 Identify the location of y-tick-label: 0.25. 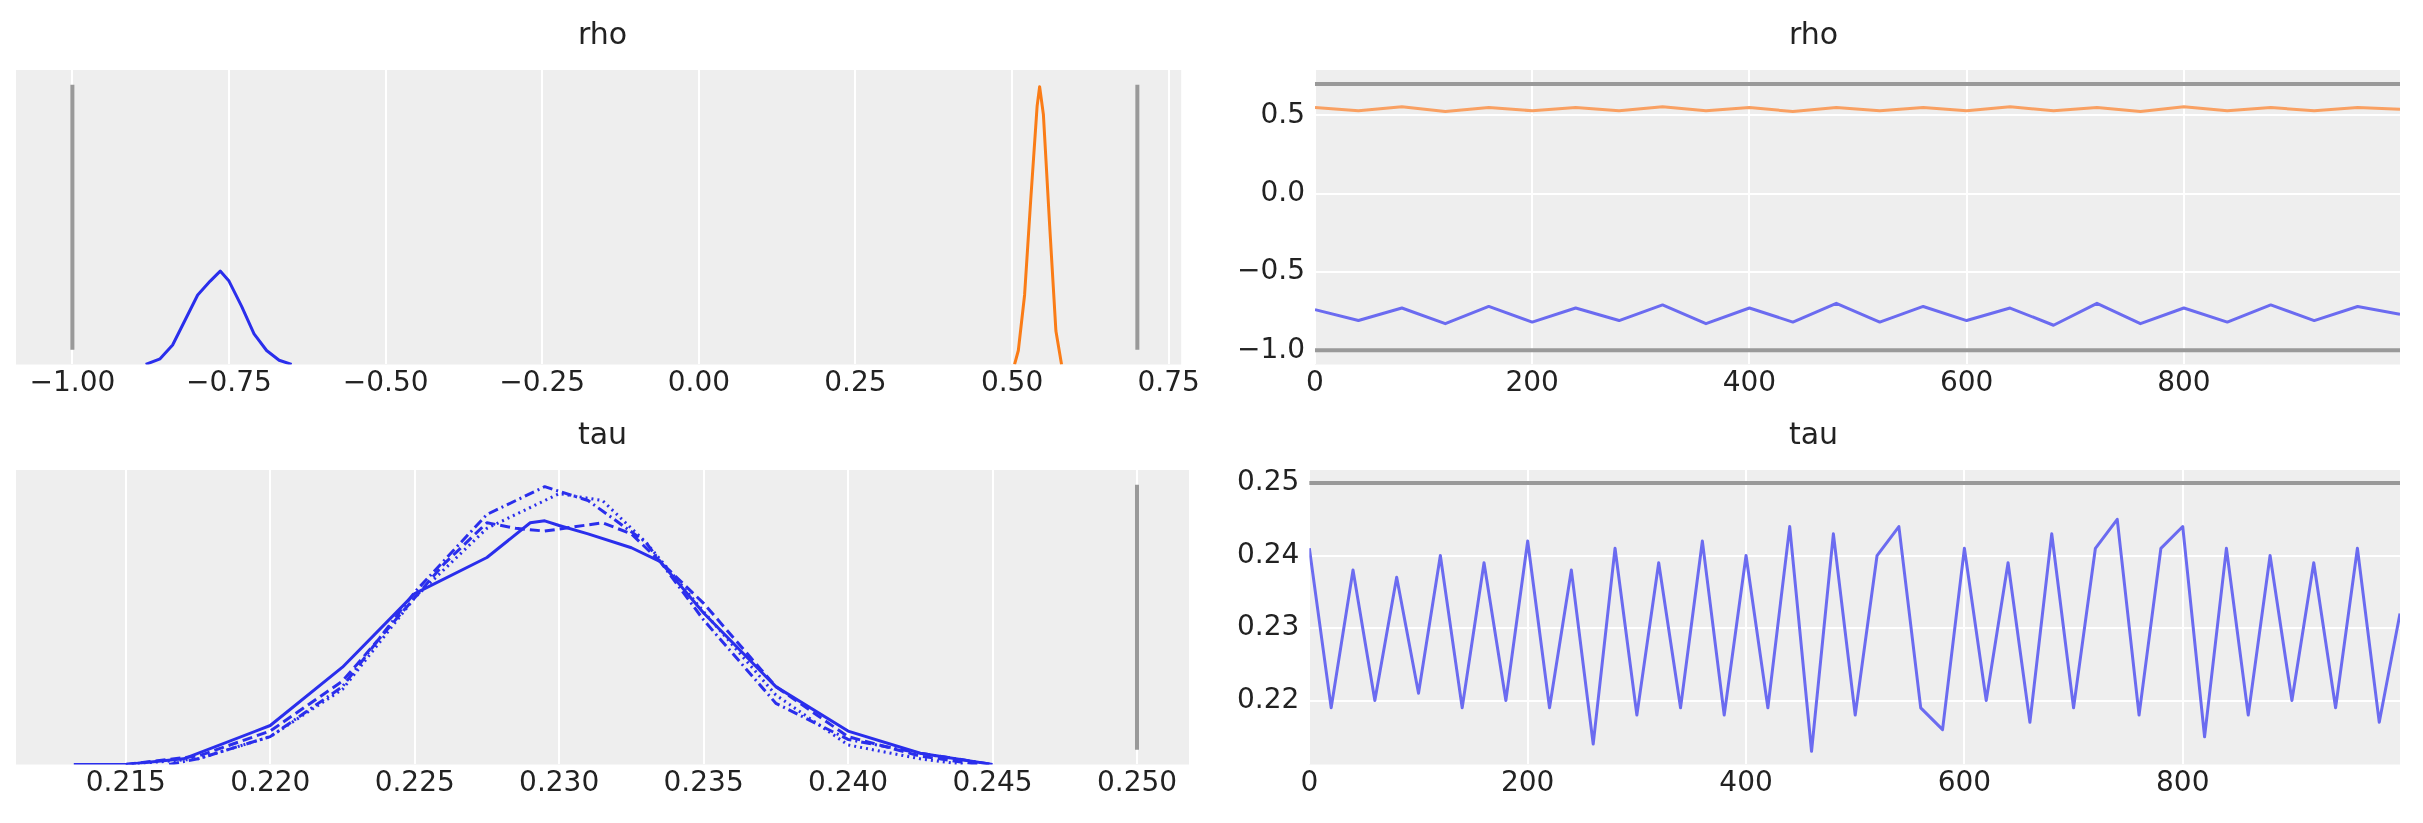
(1268, 481).